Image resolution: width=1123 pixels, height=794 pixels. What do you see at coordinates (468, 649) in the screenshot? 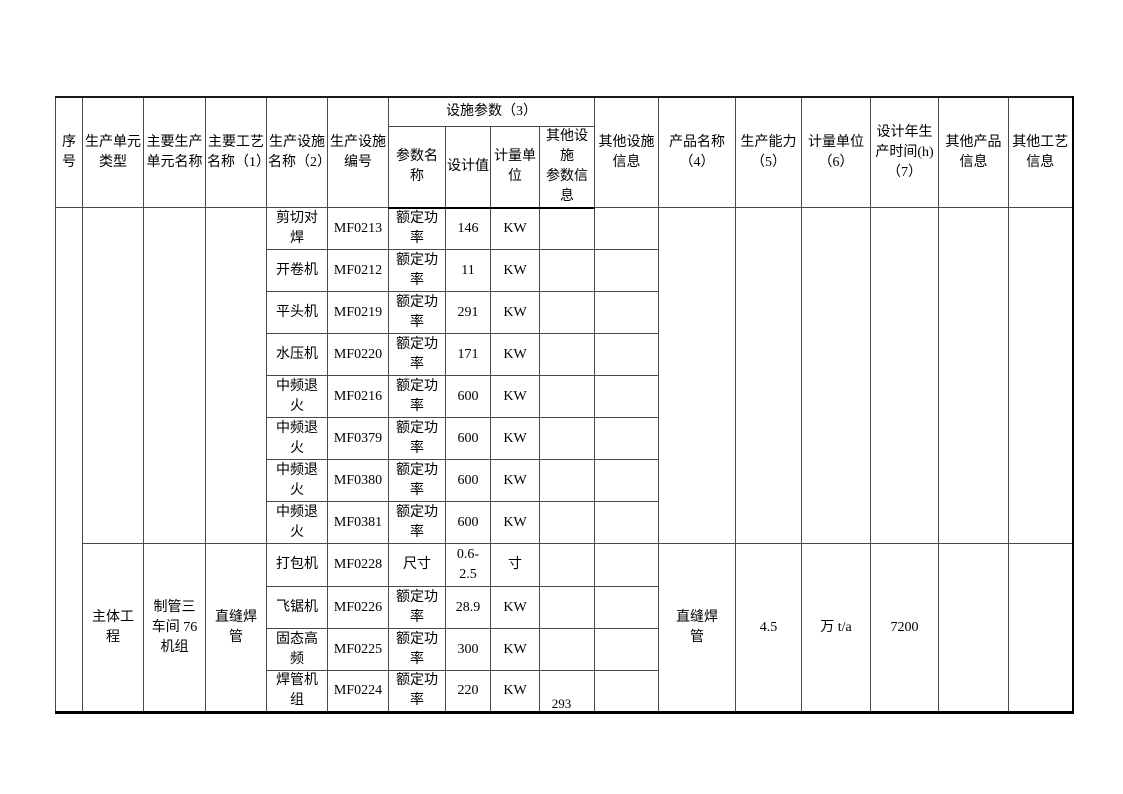
I see `cell-design-value: 300` at bounding box center [468, 649].